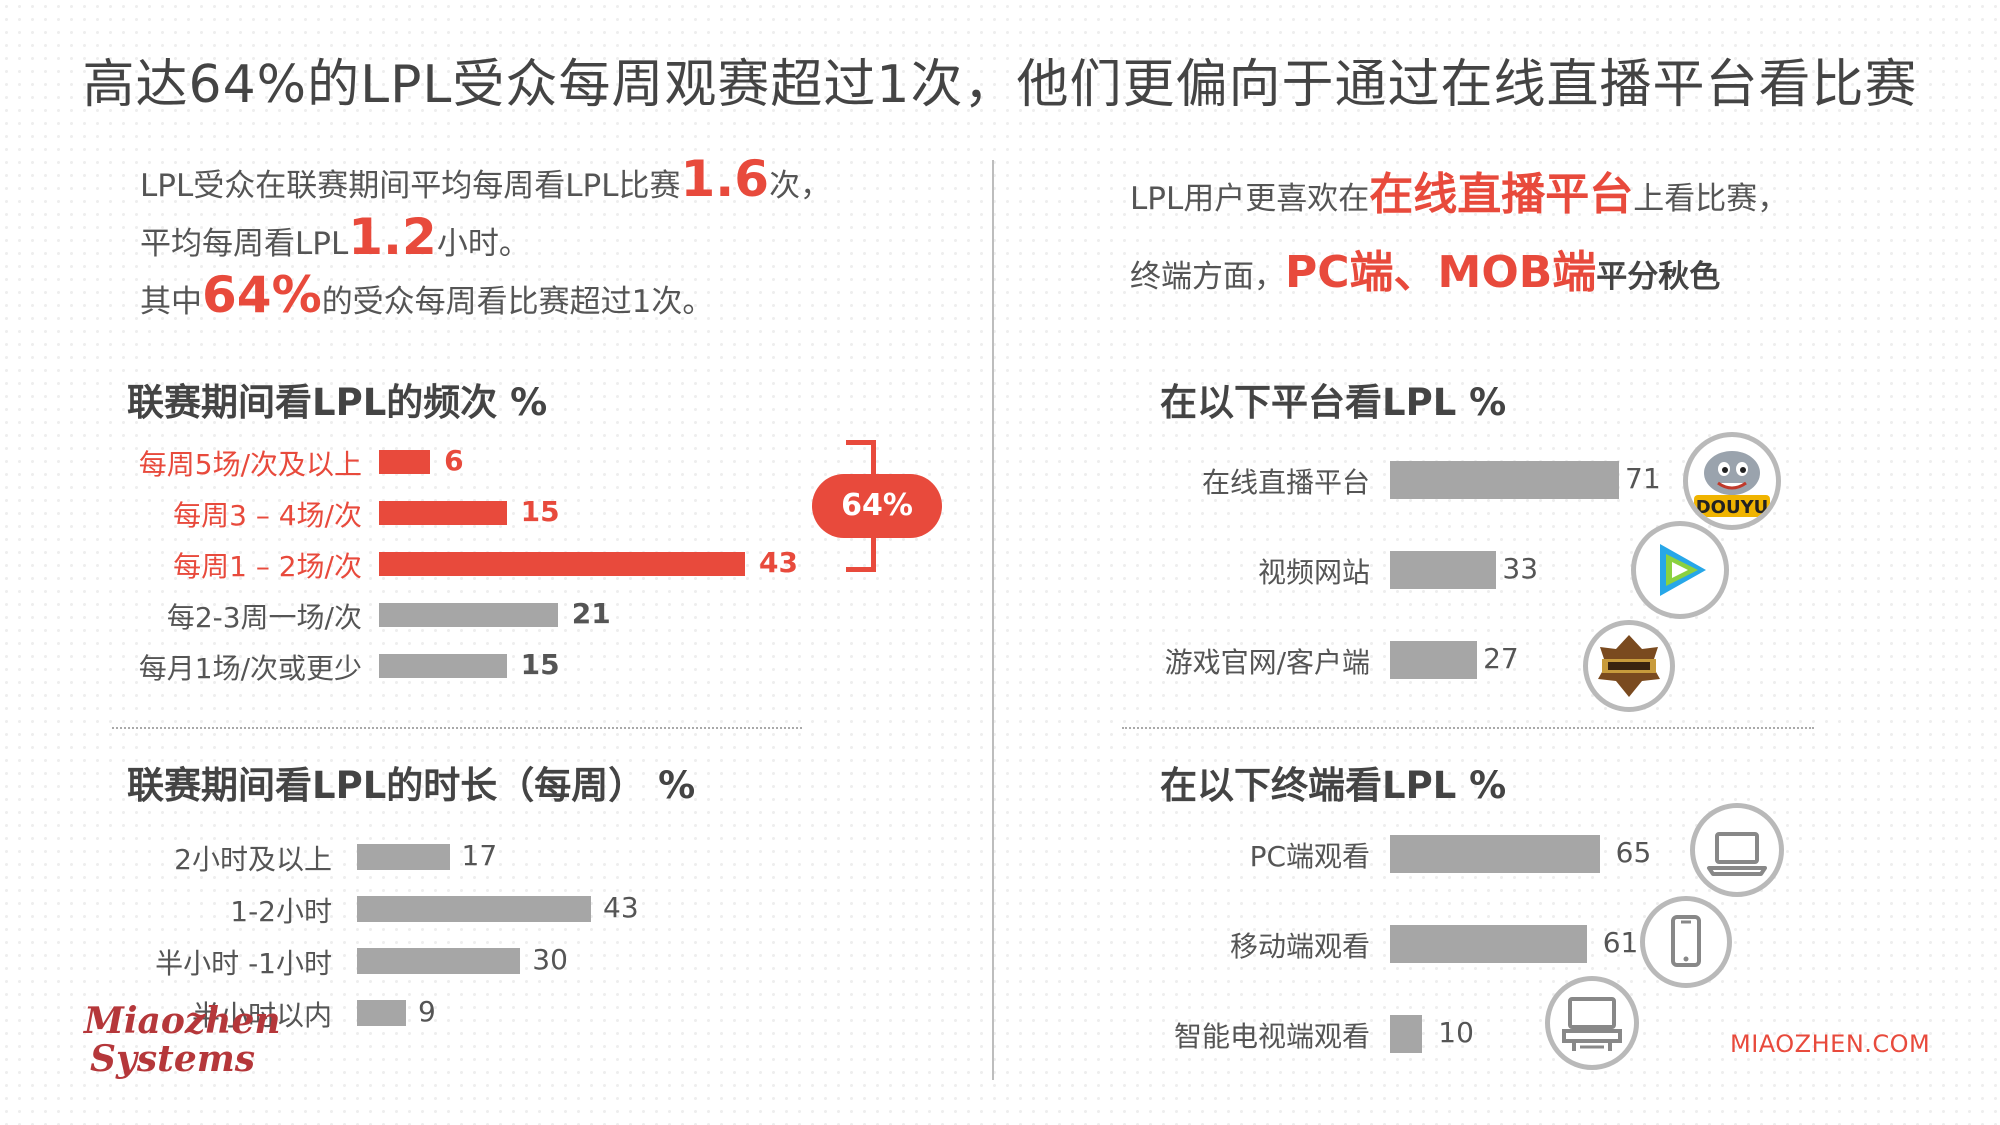 Image resolution: width=2000 pixels, height=1125 pixels. What do you see at coordinates (877, 506) in the screenshot?
I see `sum-badge: 64%` at bounding box center [877, 506].